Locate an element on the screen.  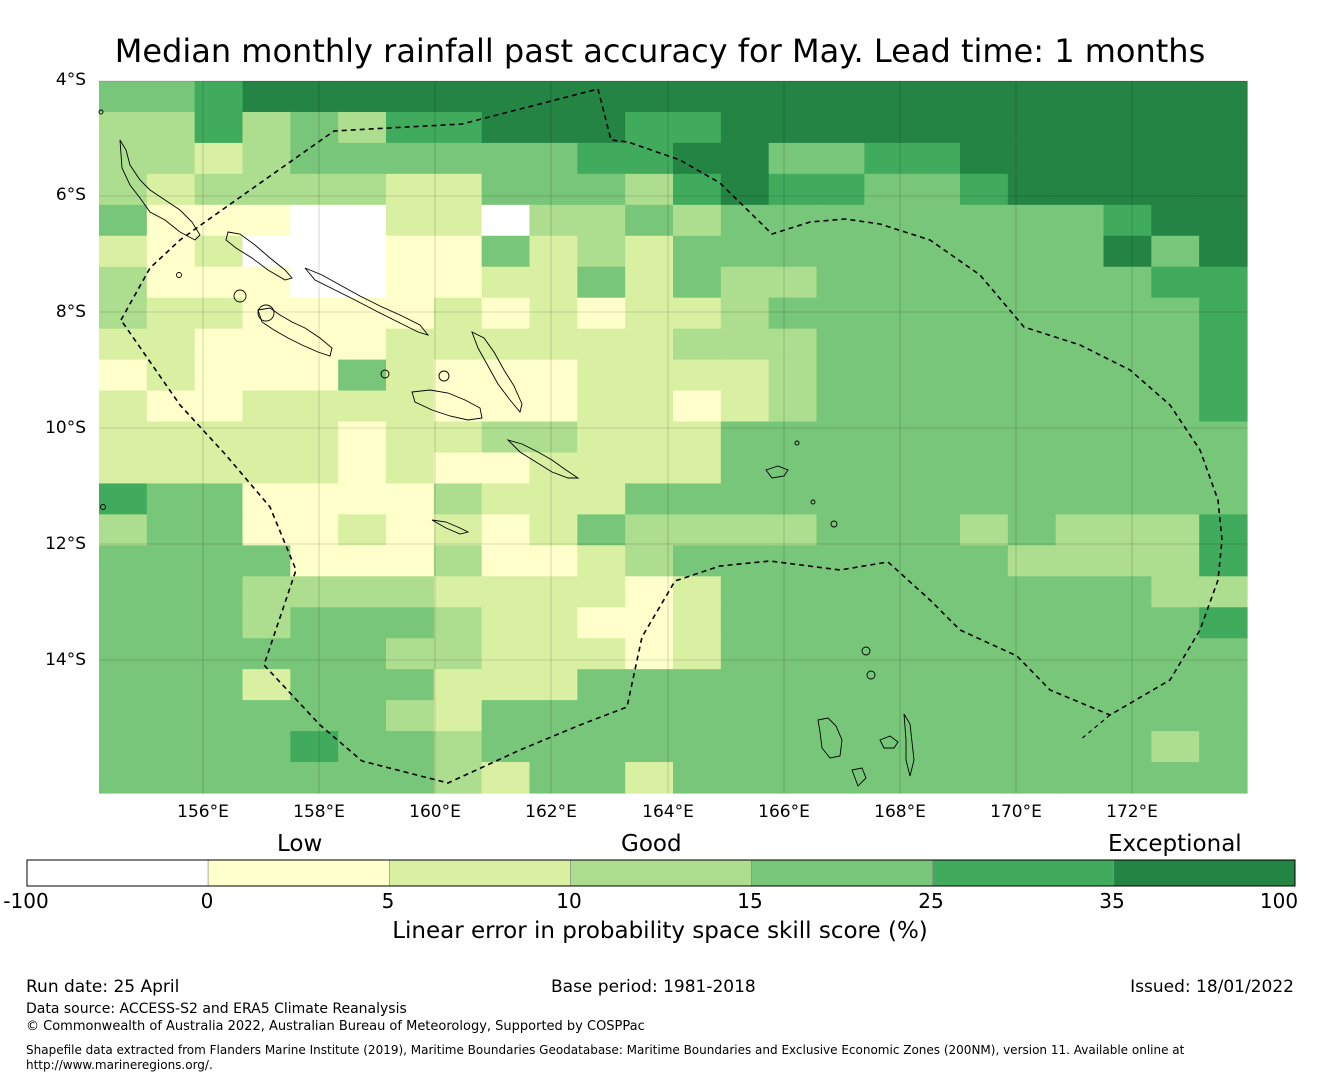
coast-santa-cruz is located at coordinates (777, 472).